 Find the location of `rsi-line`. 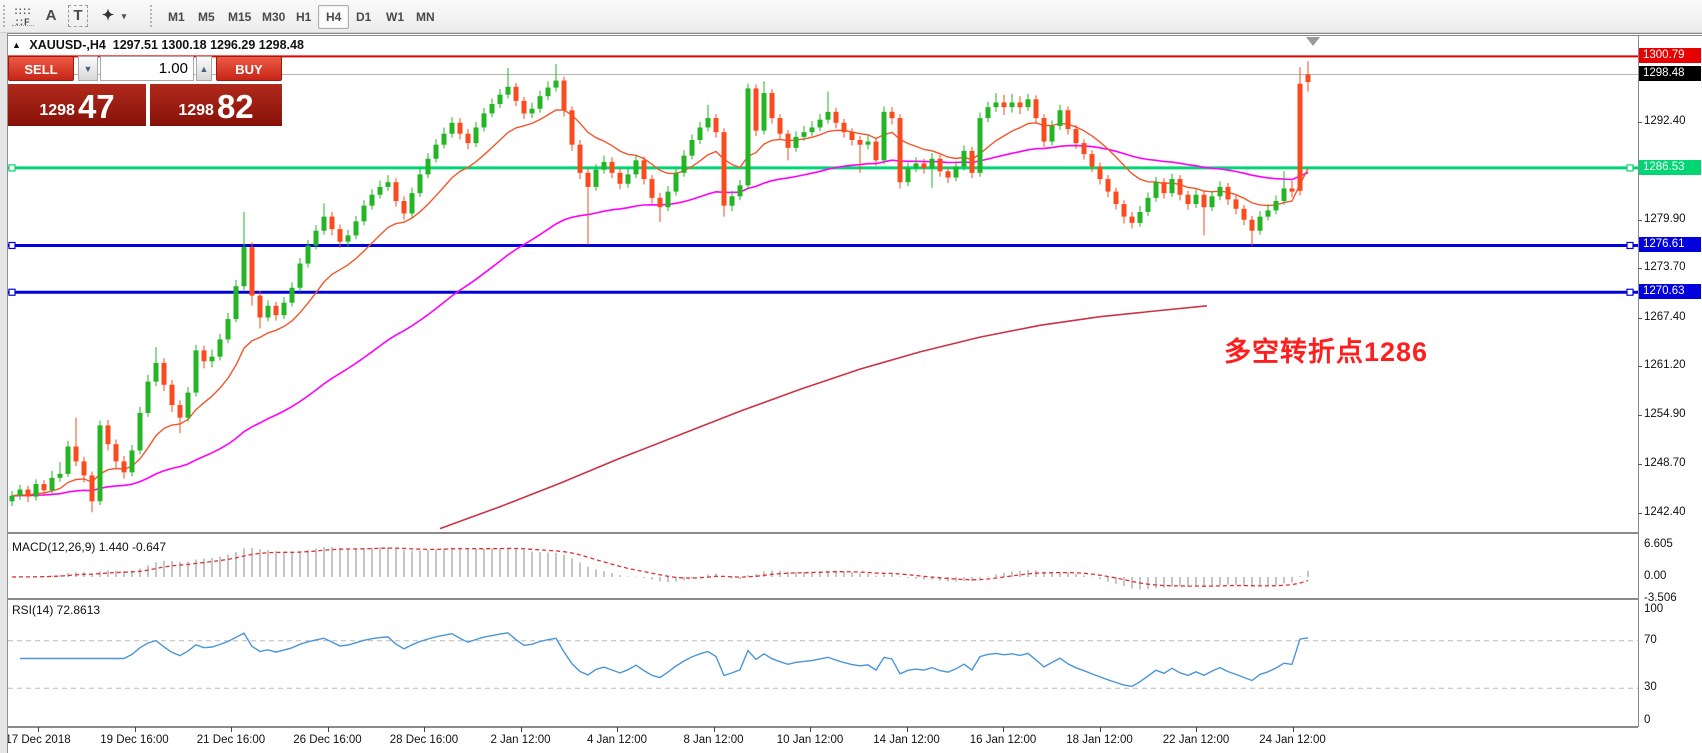

rsi-line is located at coordinates (664, 660).